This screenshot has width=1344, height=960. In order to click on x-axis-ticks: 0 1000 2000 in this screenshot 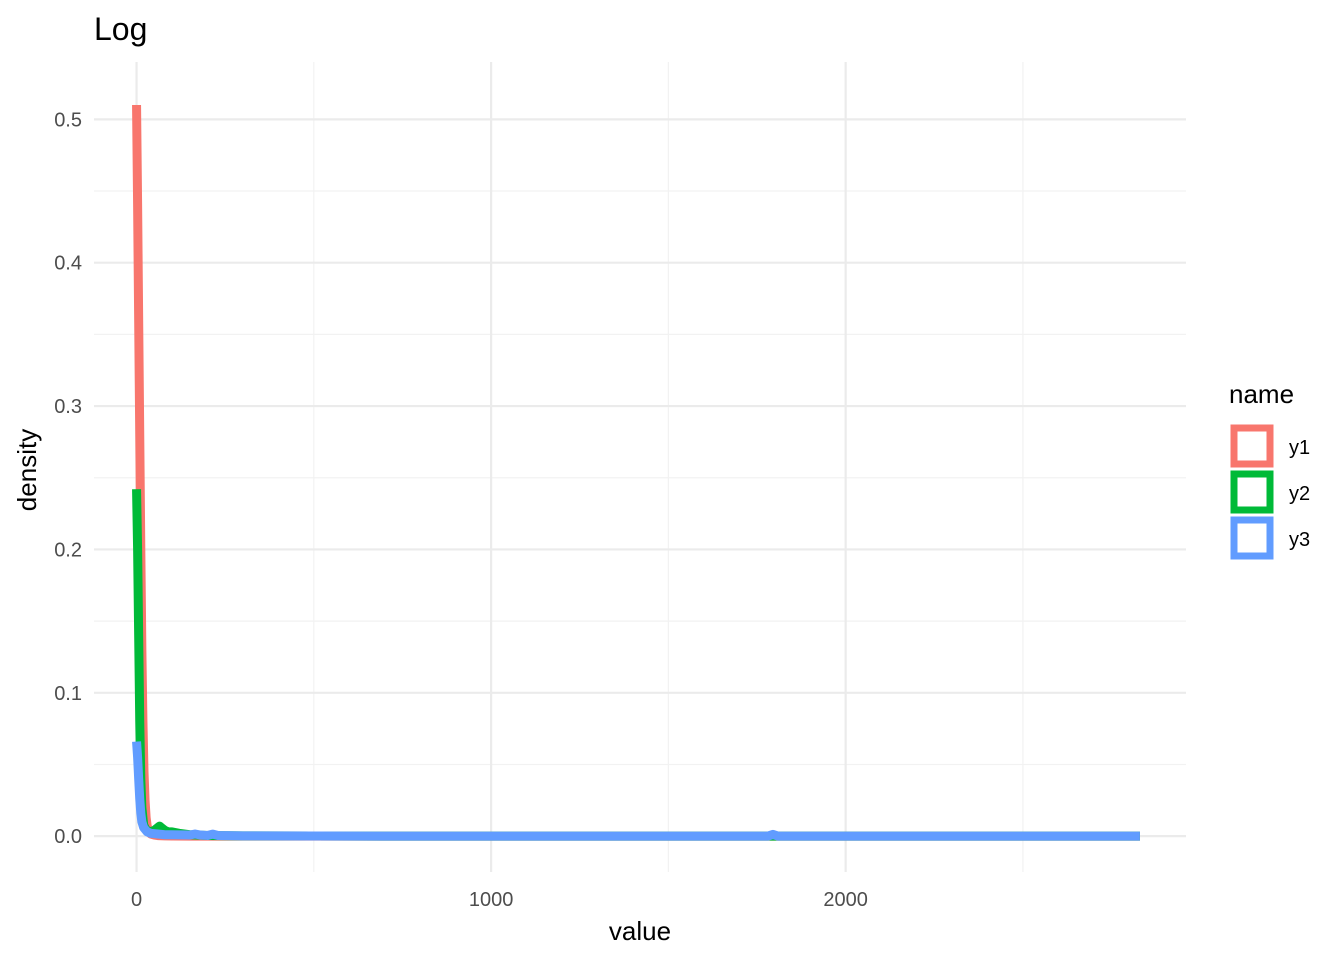, I will do `click(499, 900)`.